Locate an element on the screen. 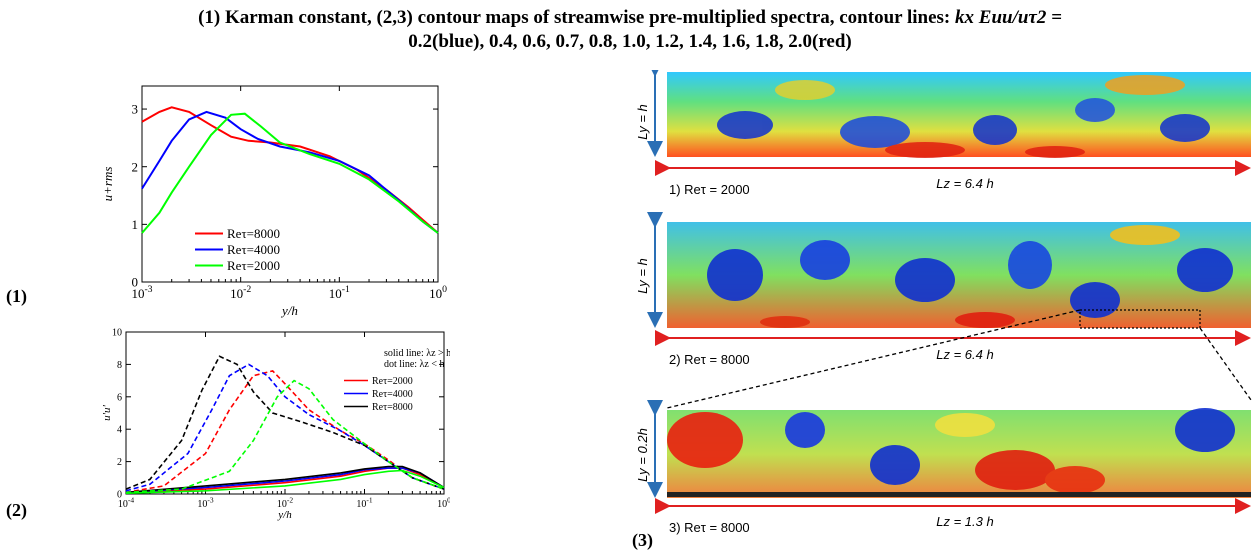 The height and width of the screenshot is (556, 1253). contour-panel-1: Ly = h Lz = 6.4 h 1) Reτ = 2000 is located at coordinates (943, 133).